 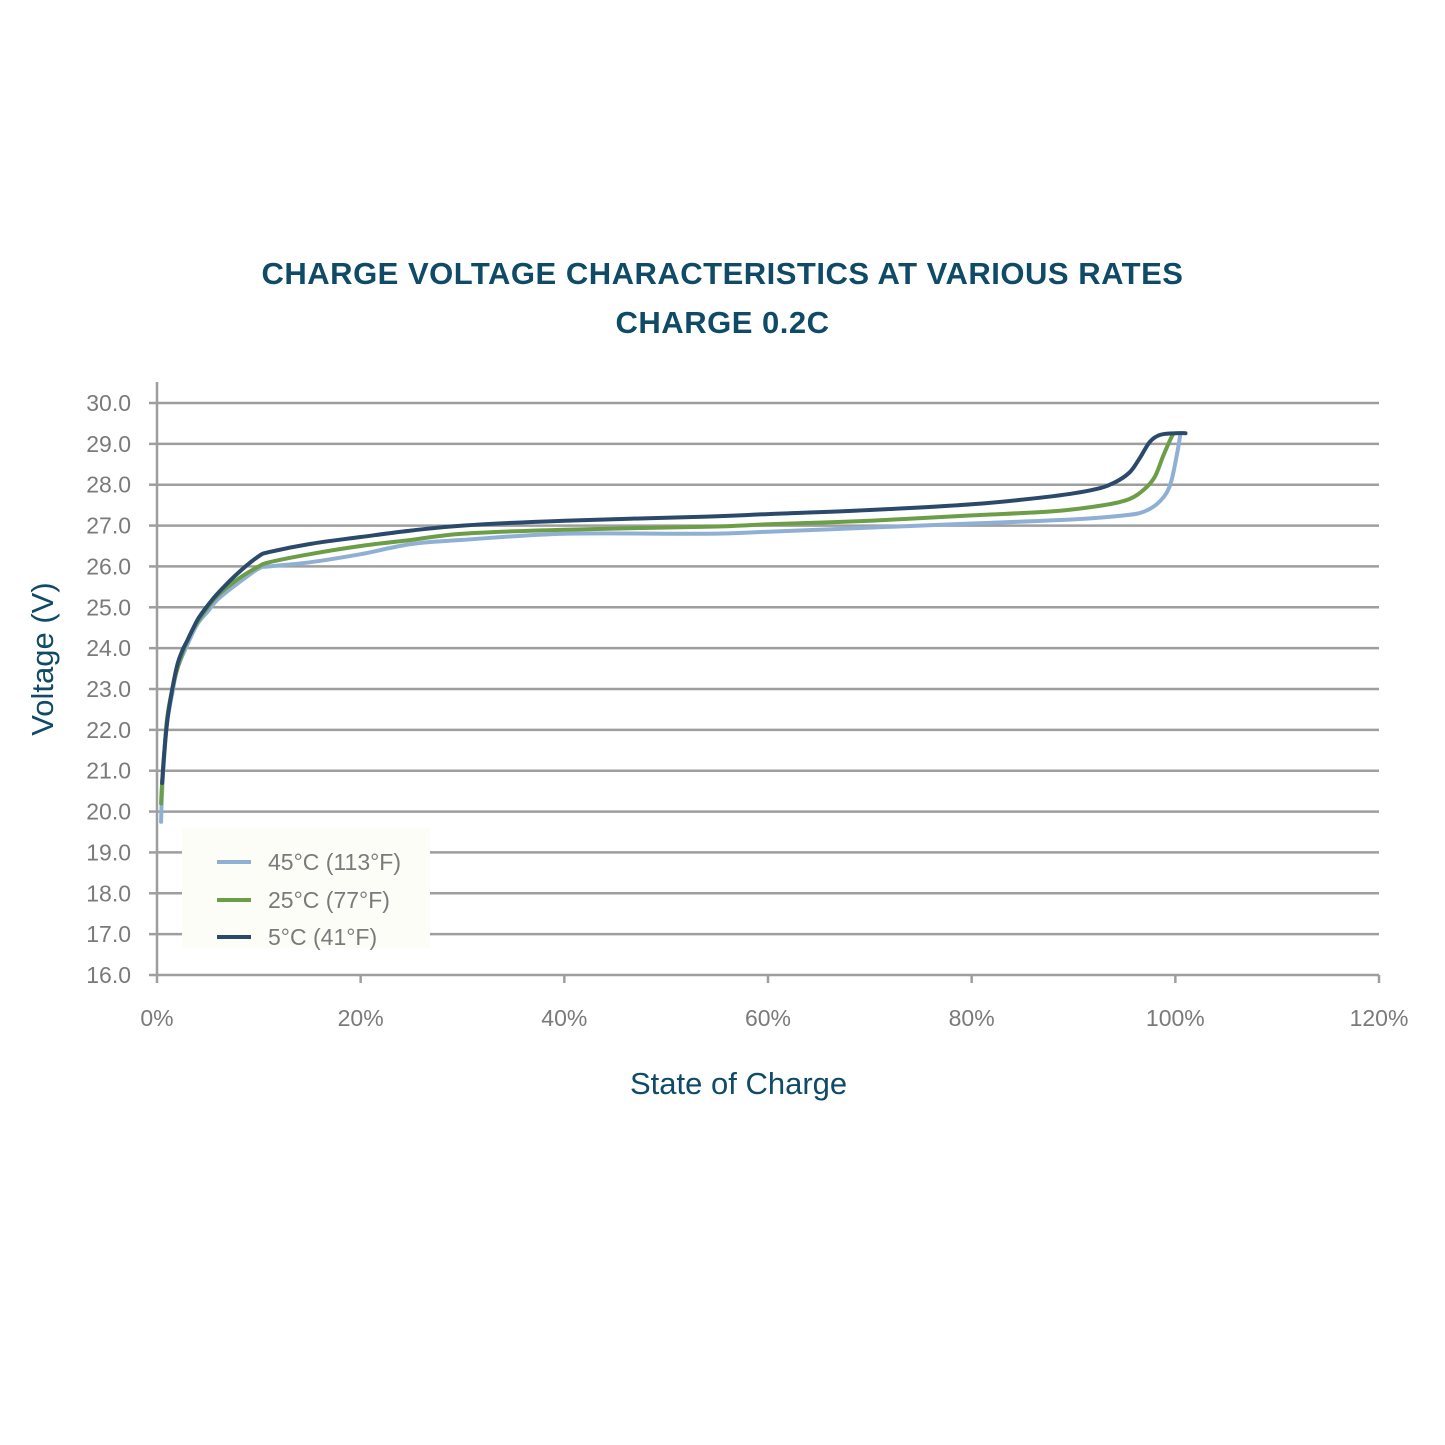 What do you see at coordinates (234, 900) in the screenshot?
I see `legend-swatch-25c` at bounding box center [234, 900].